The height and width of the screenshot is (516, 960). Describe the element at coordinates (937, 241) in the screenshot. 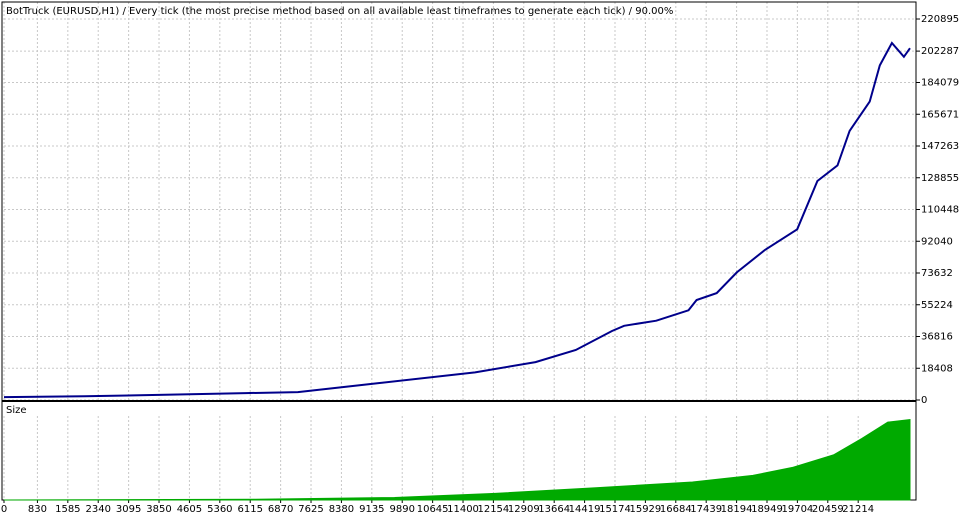

I see `y-tick-label: 92040` at that location.